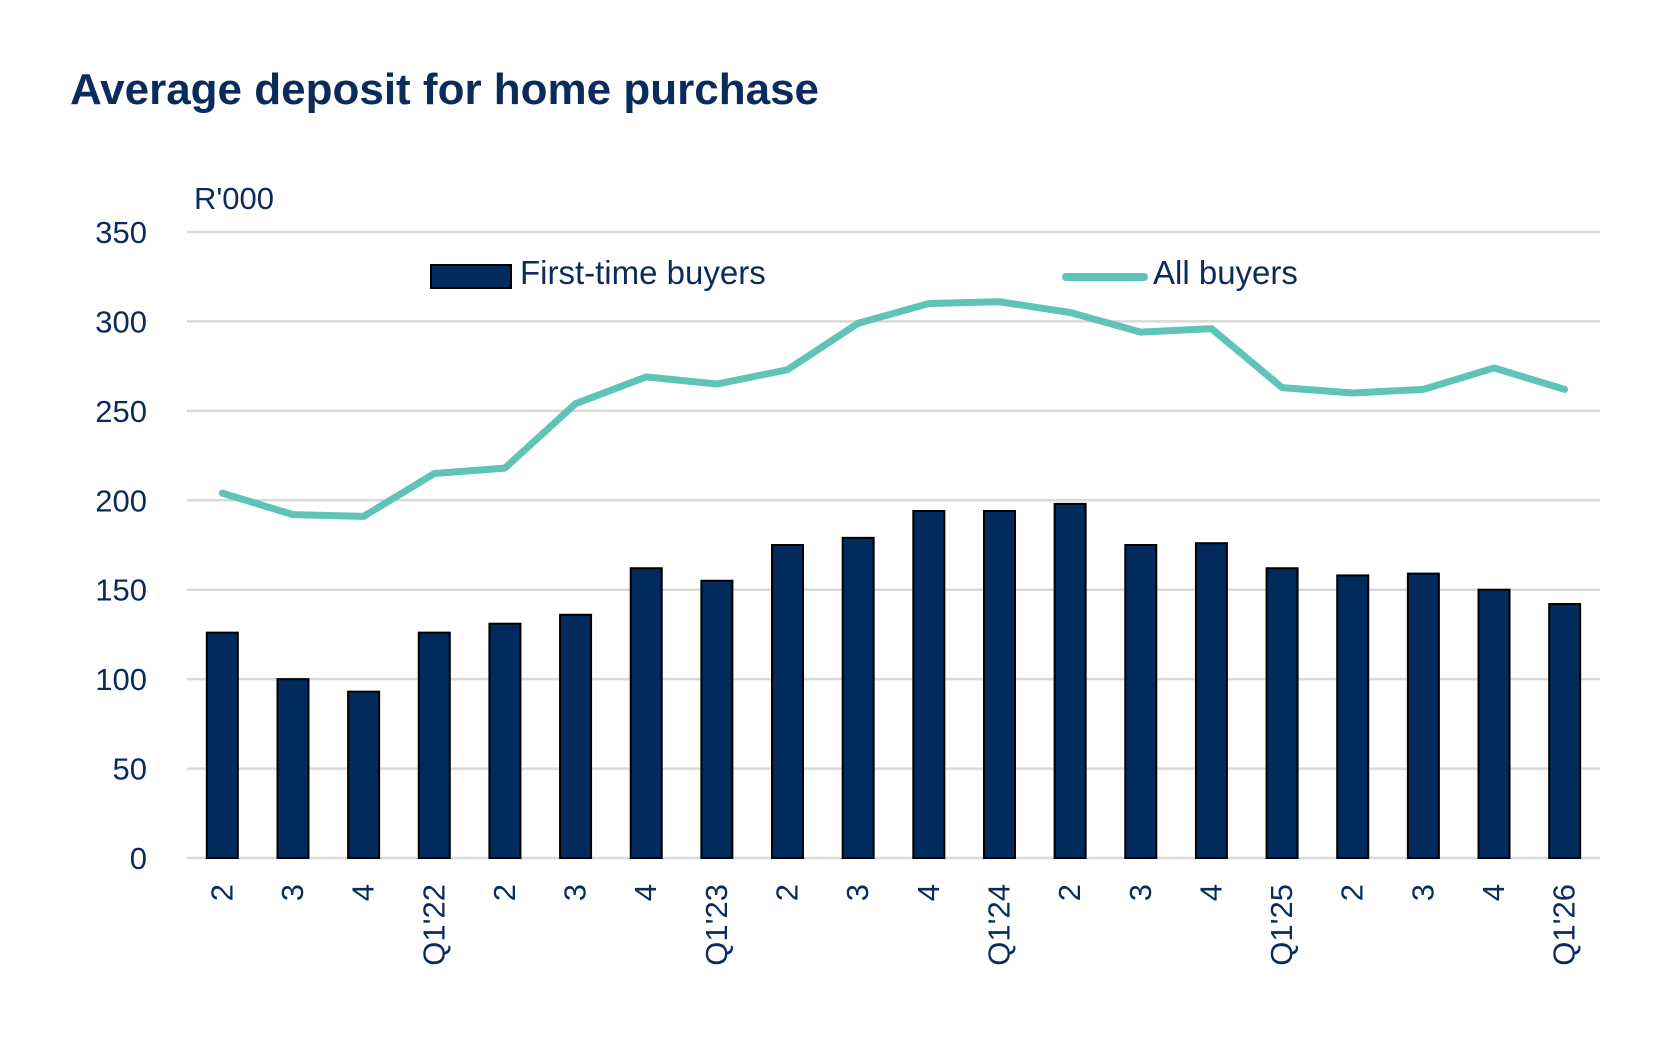  What do you see at coordinates (471, 276) in the screenshot?
I see `legend-swatch-first-time-buyers` at bounding box center [471, 276].